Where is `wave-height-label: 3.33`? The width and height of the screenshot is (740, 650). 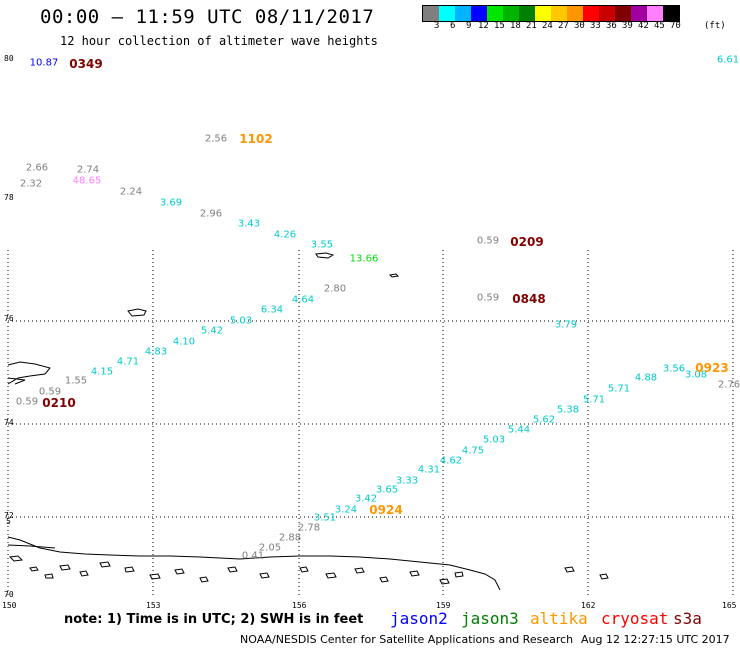
wave-height-label: 3.33 is located at coordinates (407, 481).